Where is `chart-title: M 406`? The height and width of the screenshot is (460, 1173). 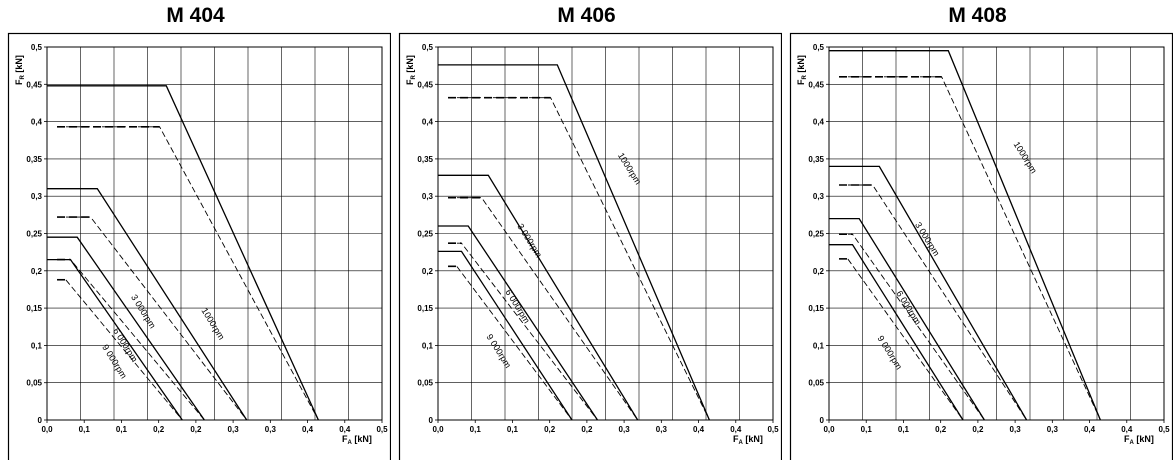
chart-title: M 406 is located at coordinates (586, 15).